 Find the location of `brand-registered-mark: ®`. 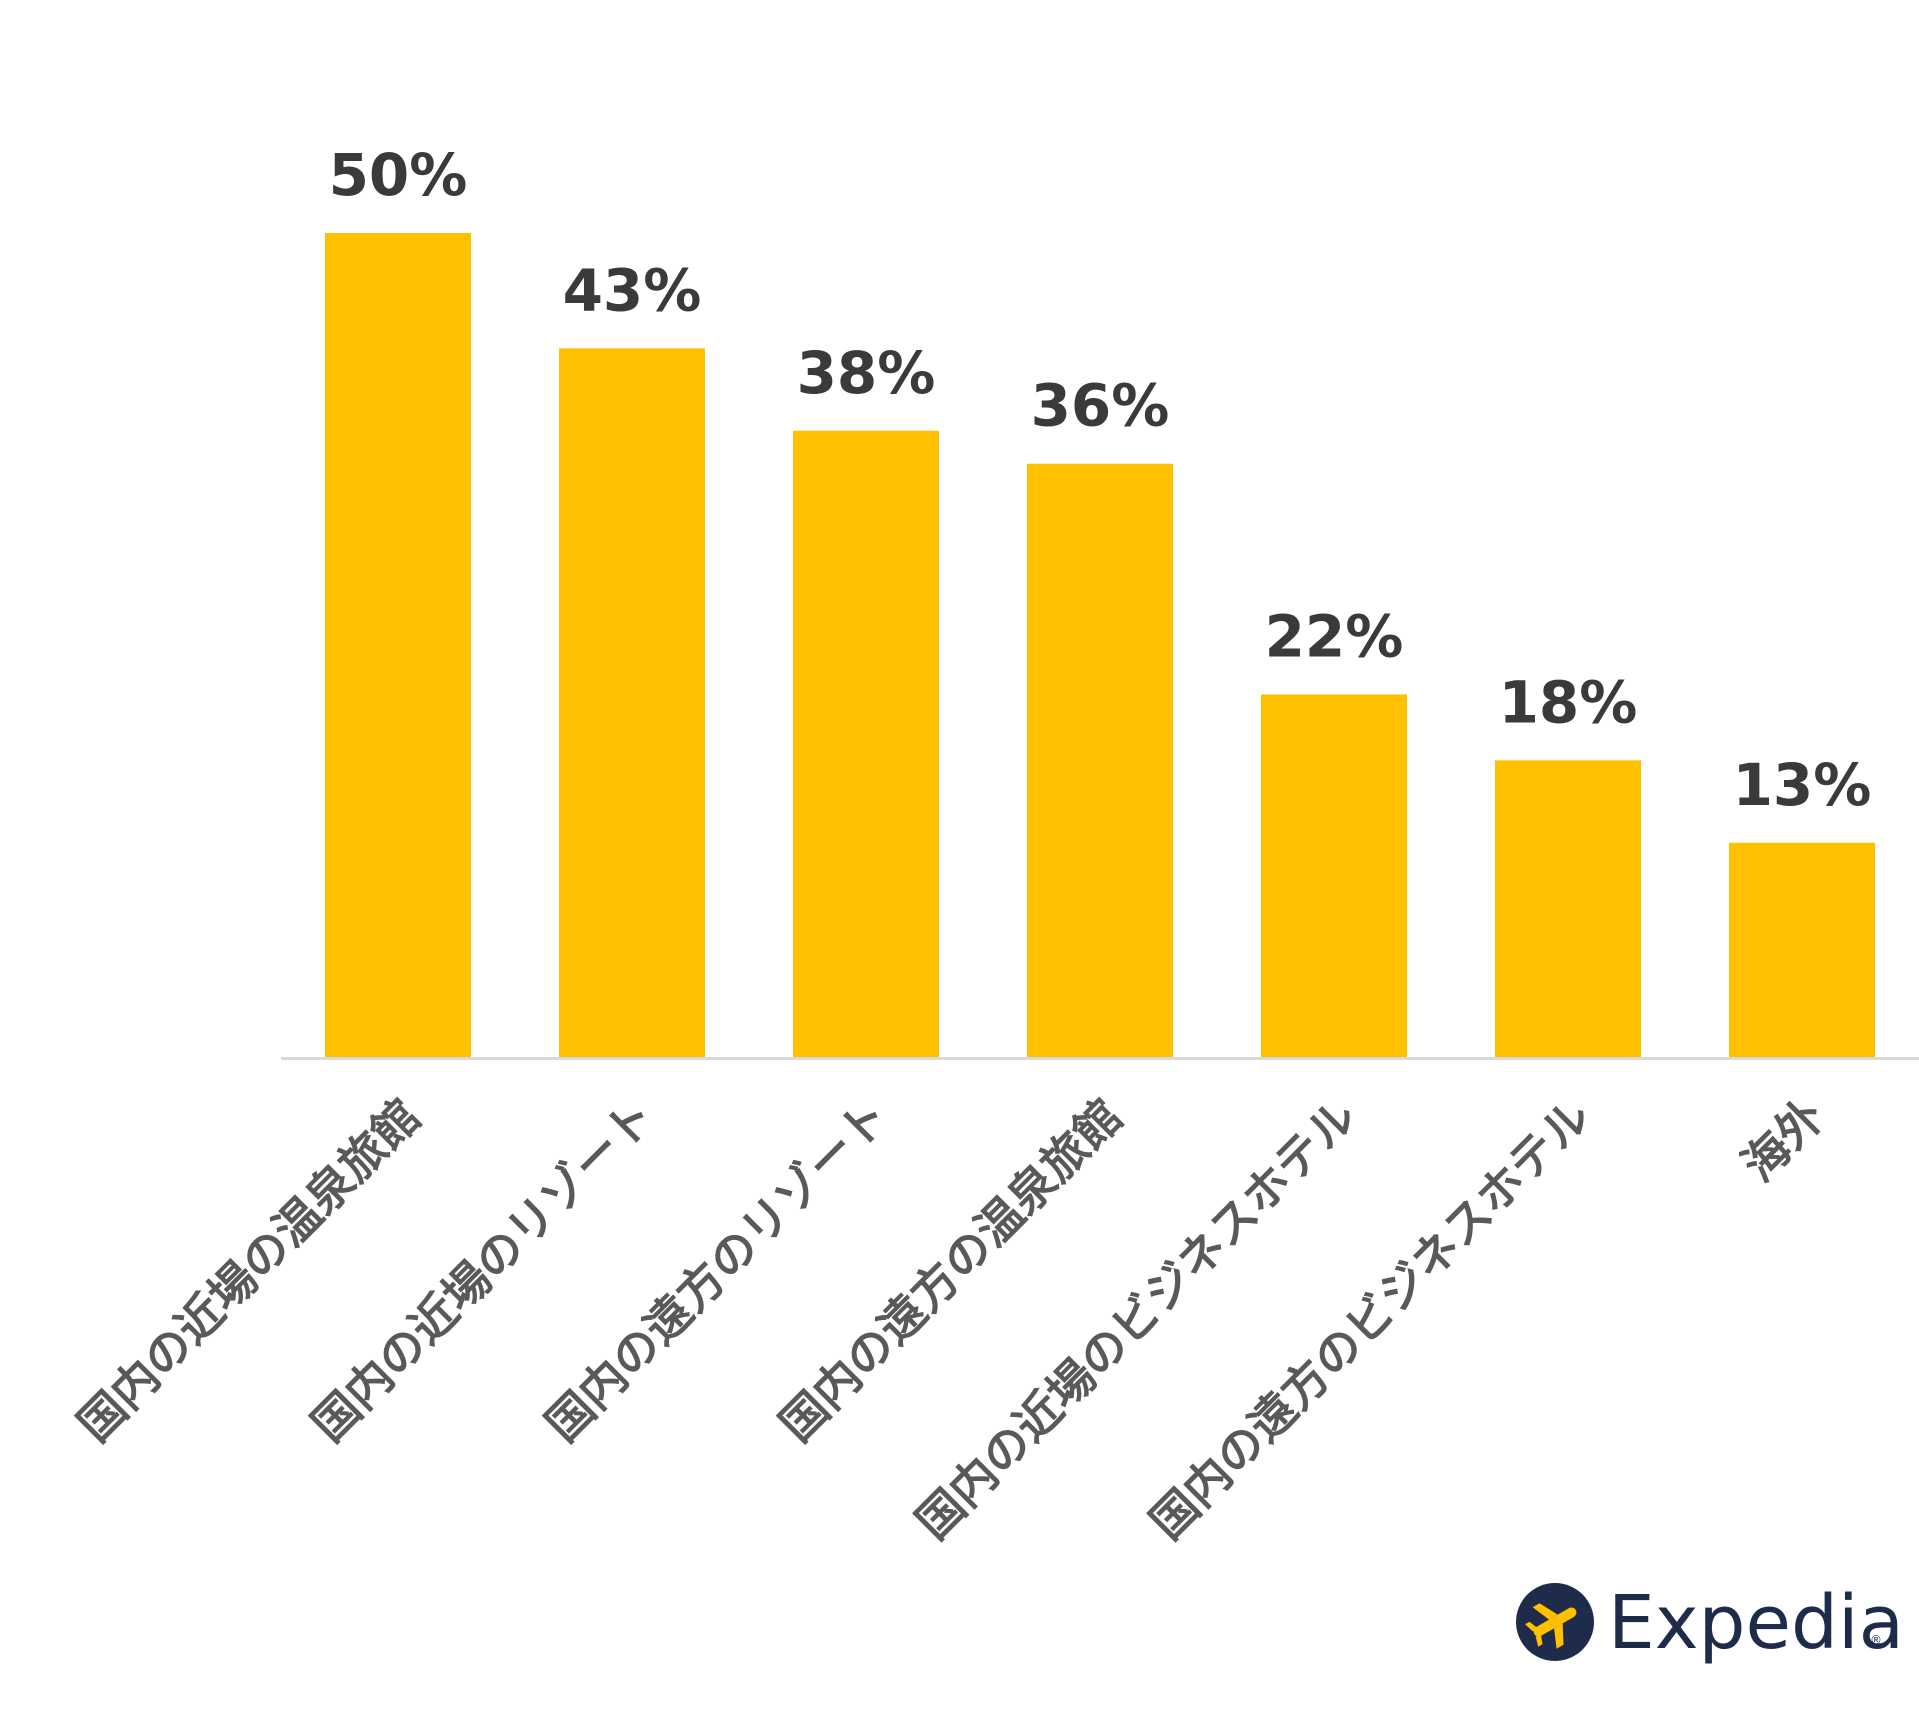

brand-registered-mark: ® is located at coordinates (1876, 1640).